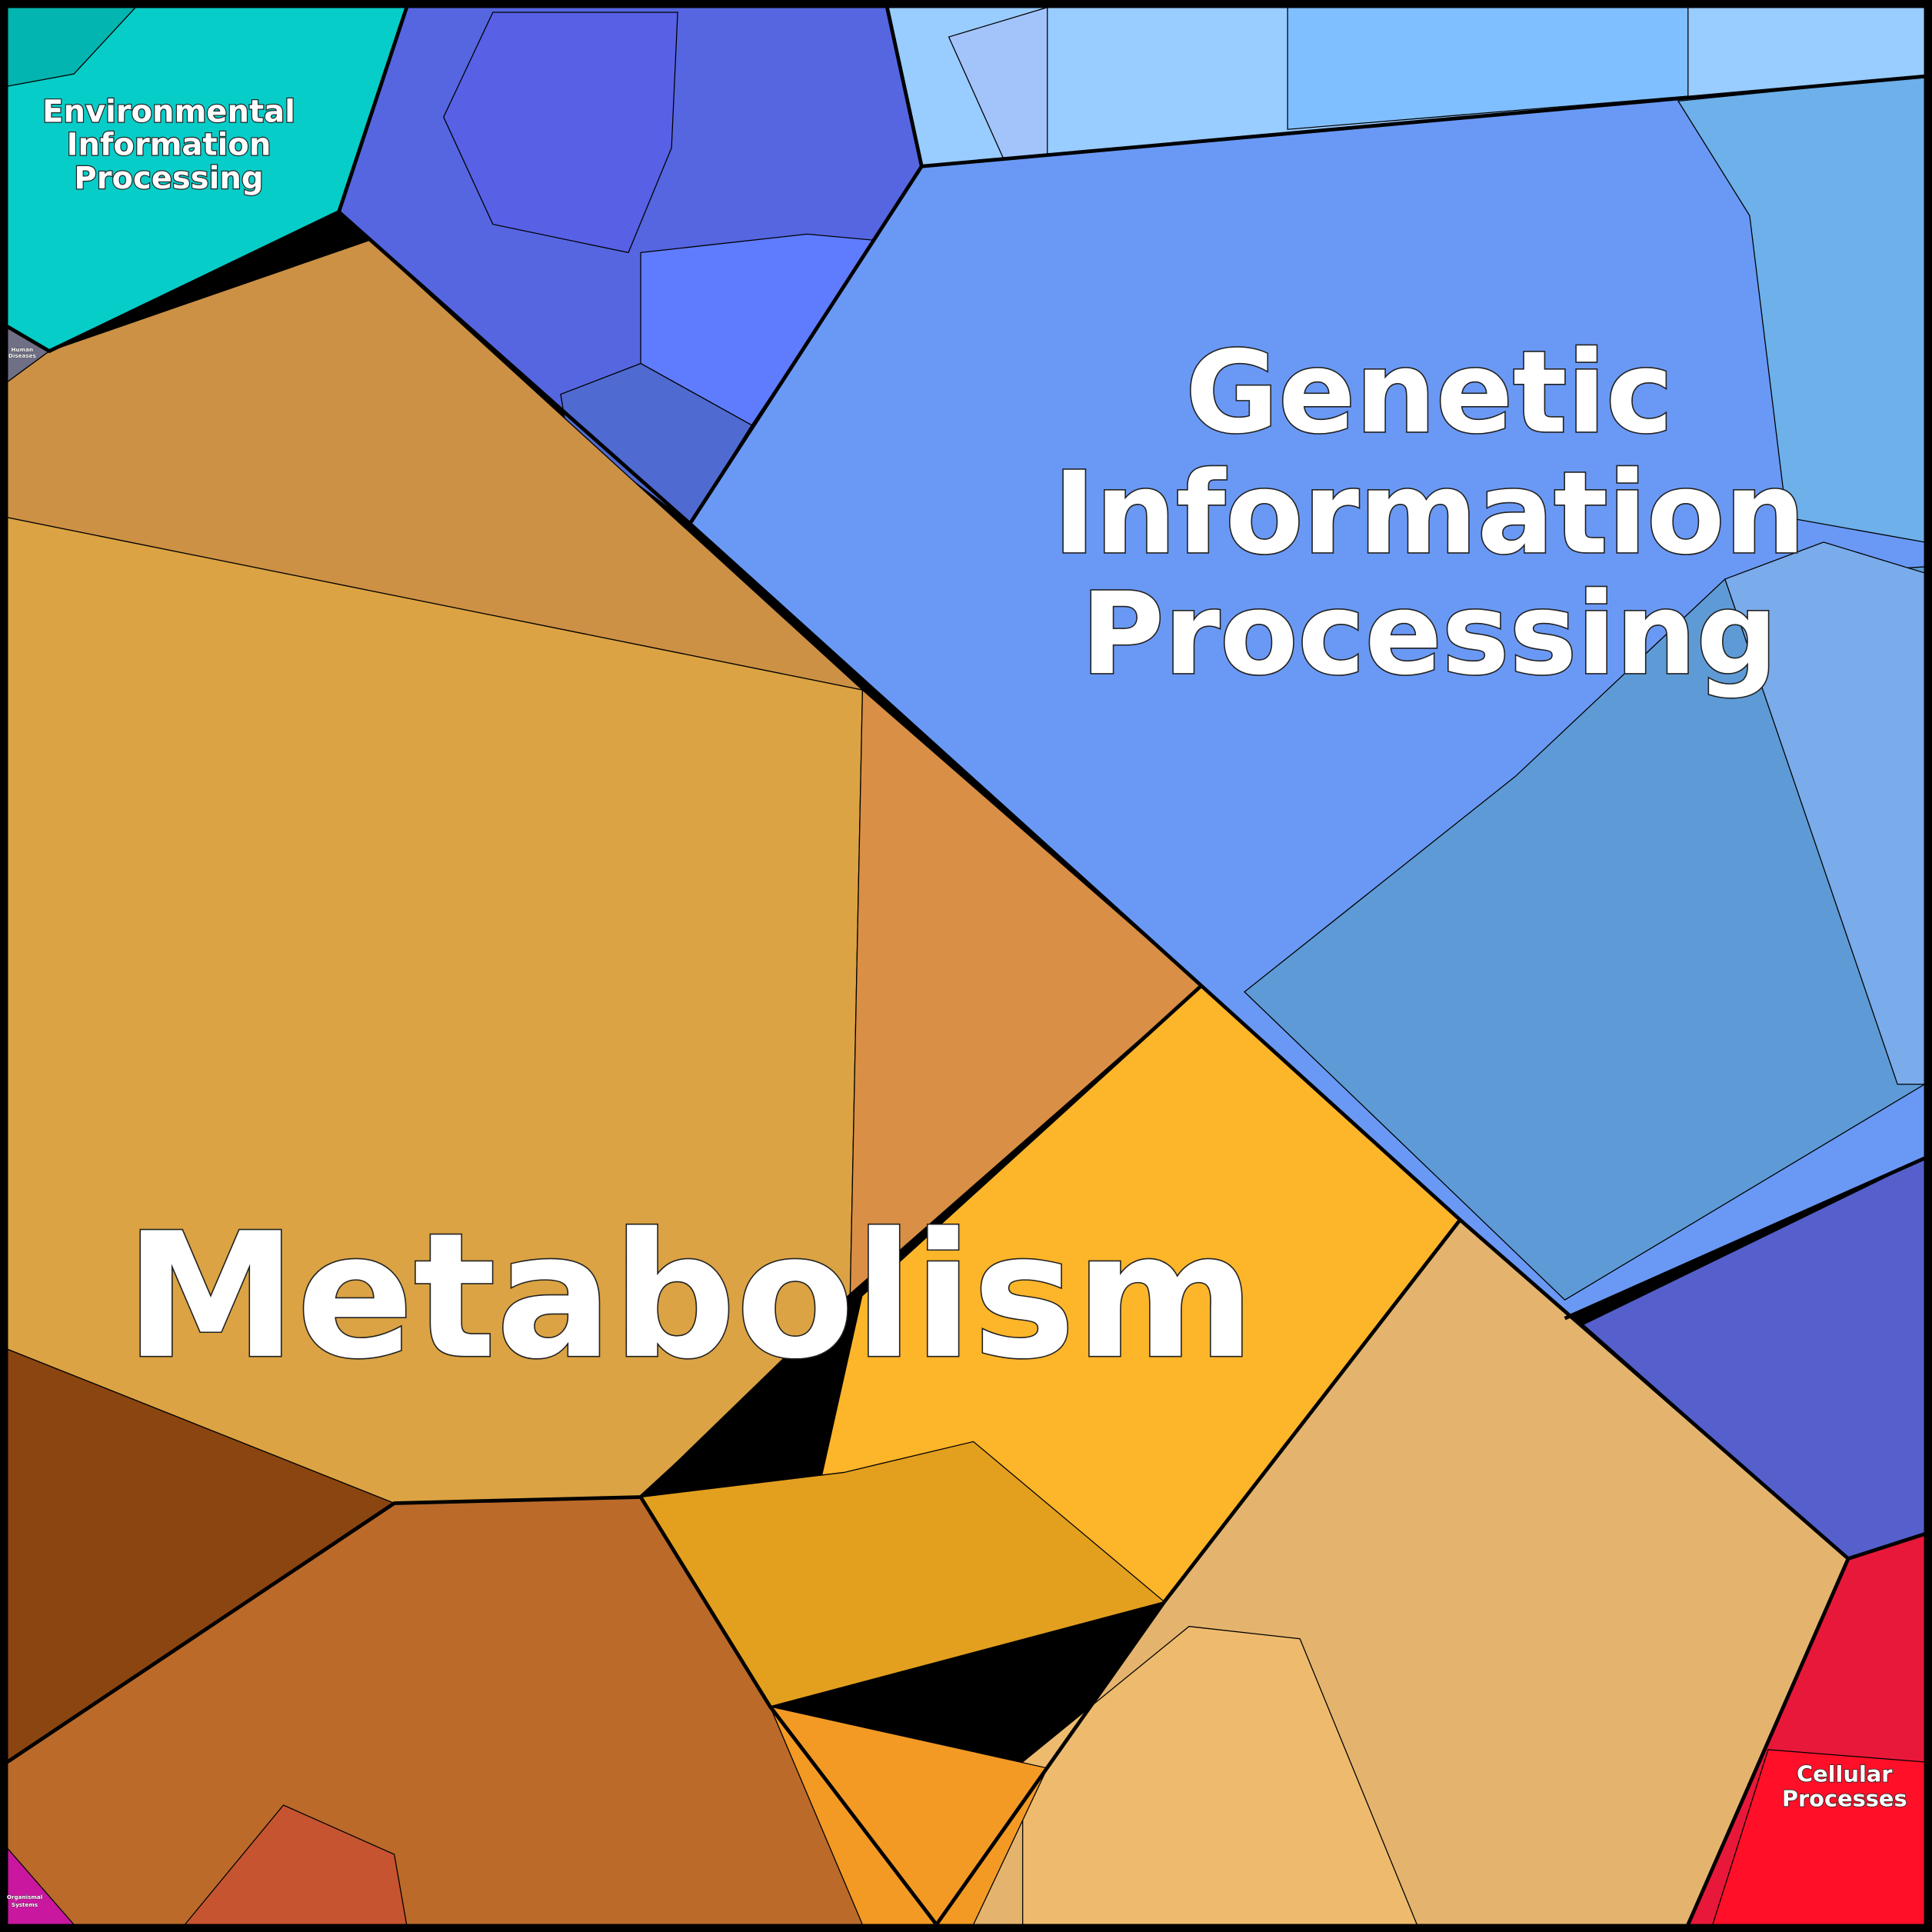 Image resolution: width=1932 pixels, height=1932 pixels. What do you see at coordinates (1845, 1774) in the screenshot?
I see `region-label: Cellular` at bounding box center [1845, 1774].